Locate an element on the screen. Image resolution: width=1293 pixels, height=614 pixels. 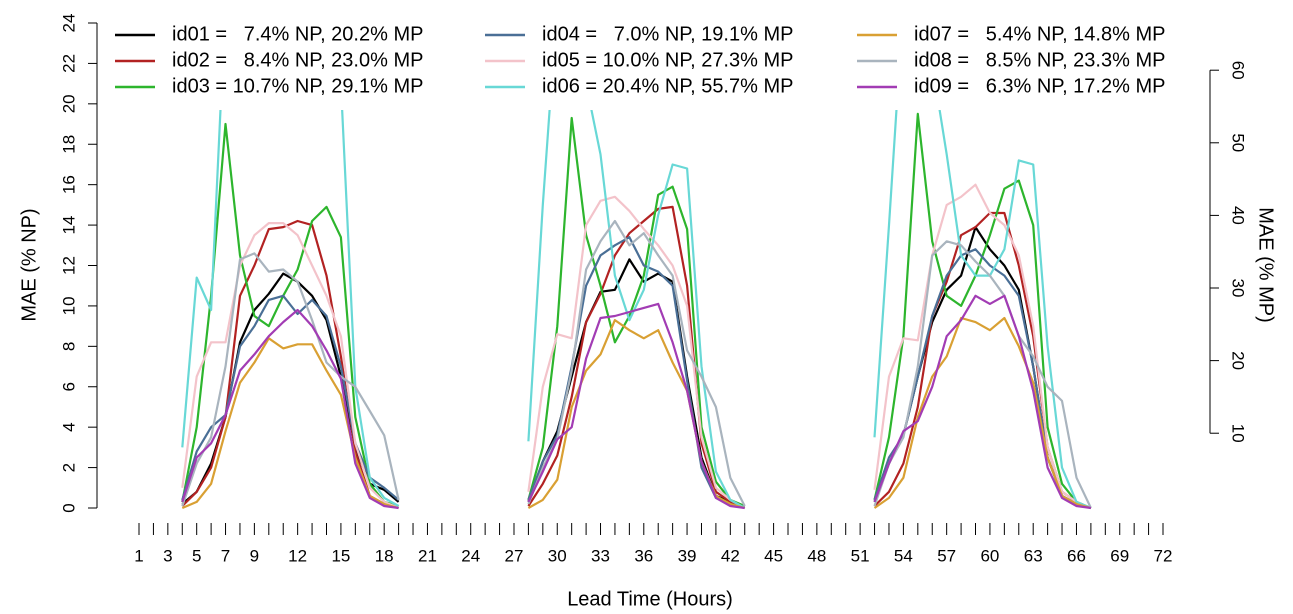
legend-label: id02 = 8.4% NP, 23.0% MP is located at coordinates (297, 60).